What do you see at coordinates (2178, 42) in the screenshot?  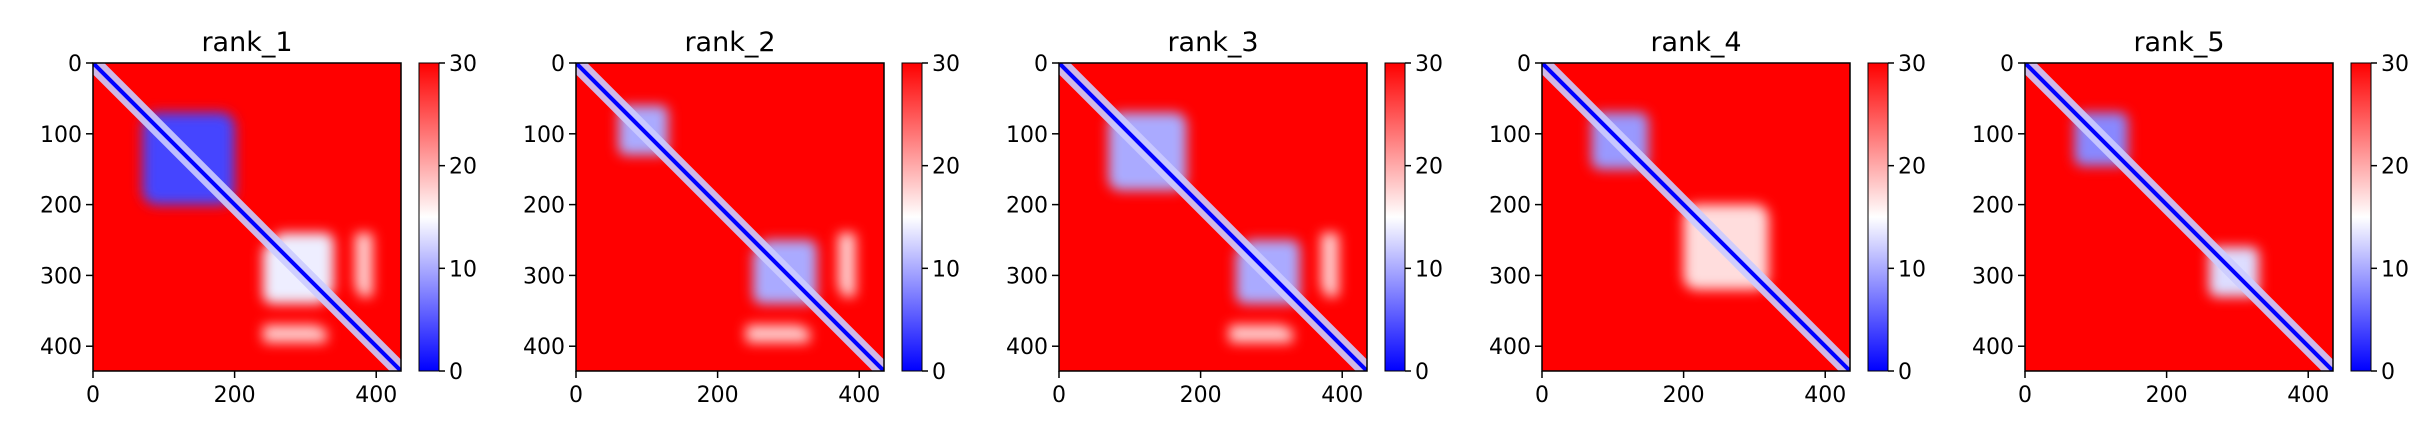 I see `chart-title: rank_5` at bounding box center [2178, 42].